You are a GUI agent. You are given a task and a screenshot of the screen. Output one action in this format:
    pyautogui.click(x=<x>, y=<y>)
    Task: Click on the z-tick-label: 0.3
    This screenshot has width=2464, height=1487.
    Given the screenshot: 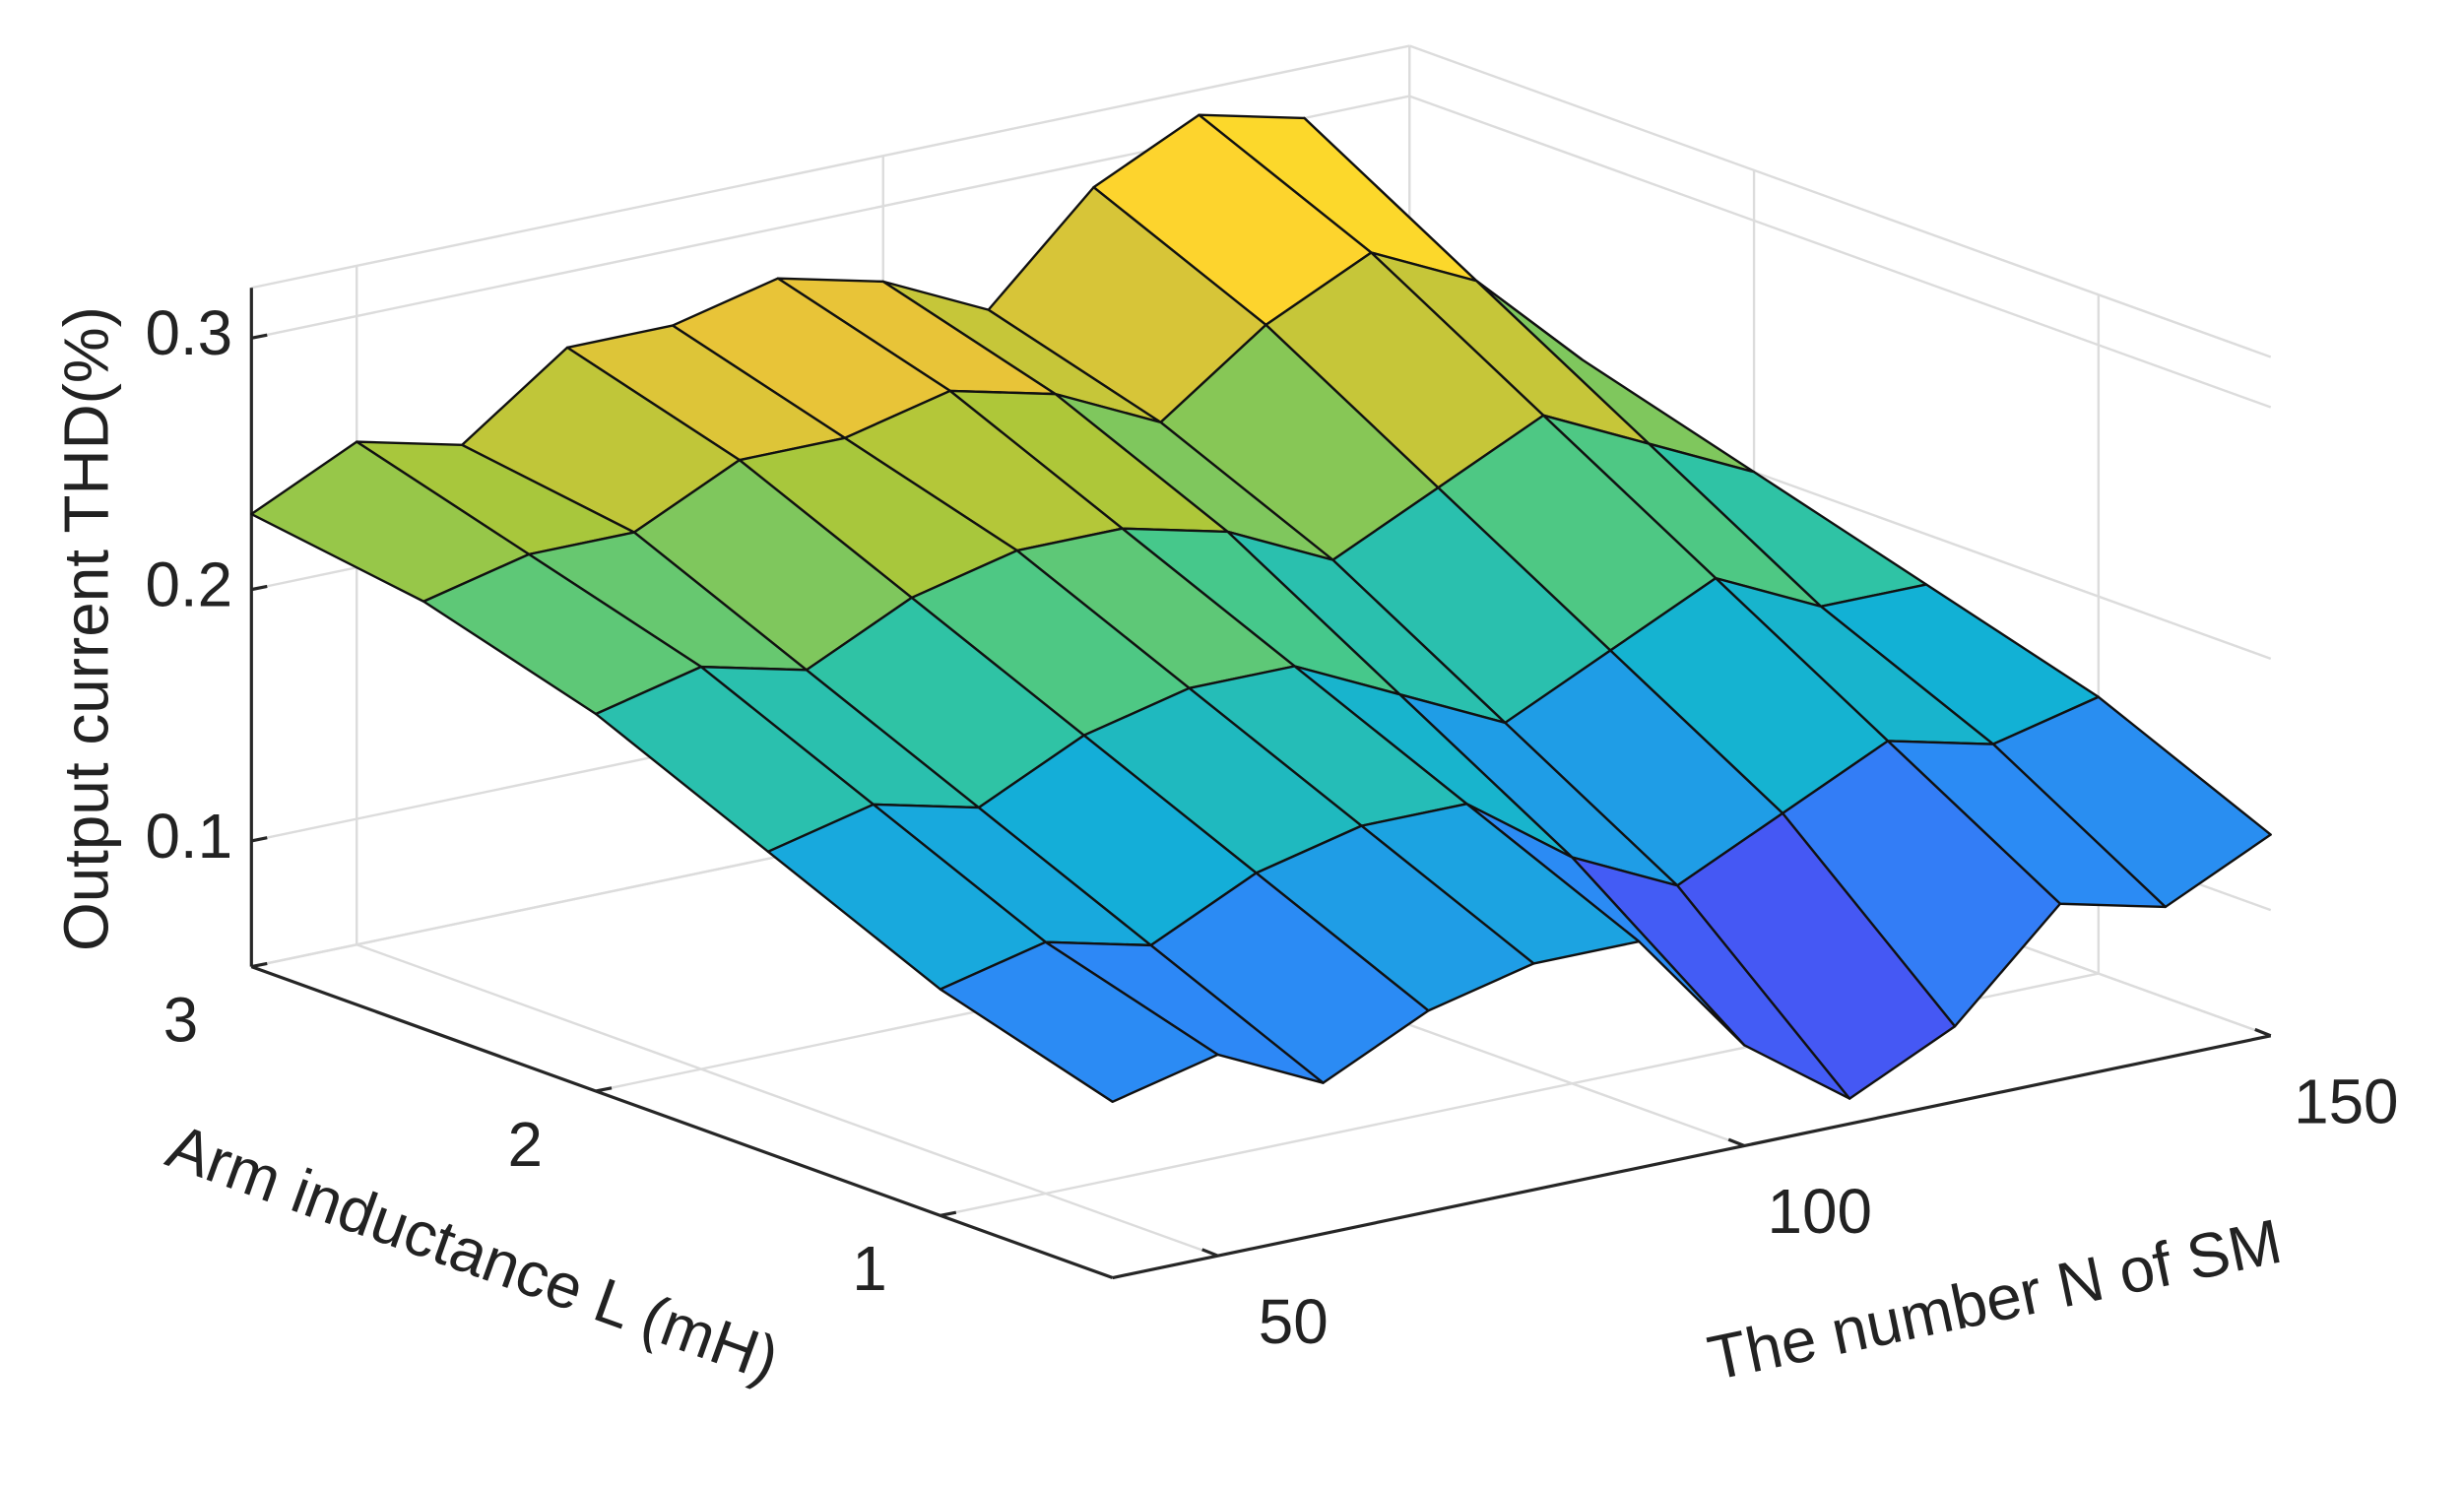 What is the action you would take?
    pyautogui.click(x=189, y=332)
    